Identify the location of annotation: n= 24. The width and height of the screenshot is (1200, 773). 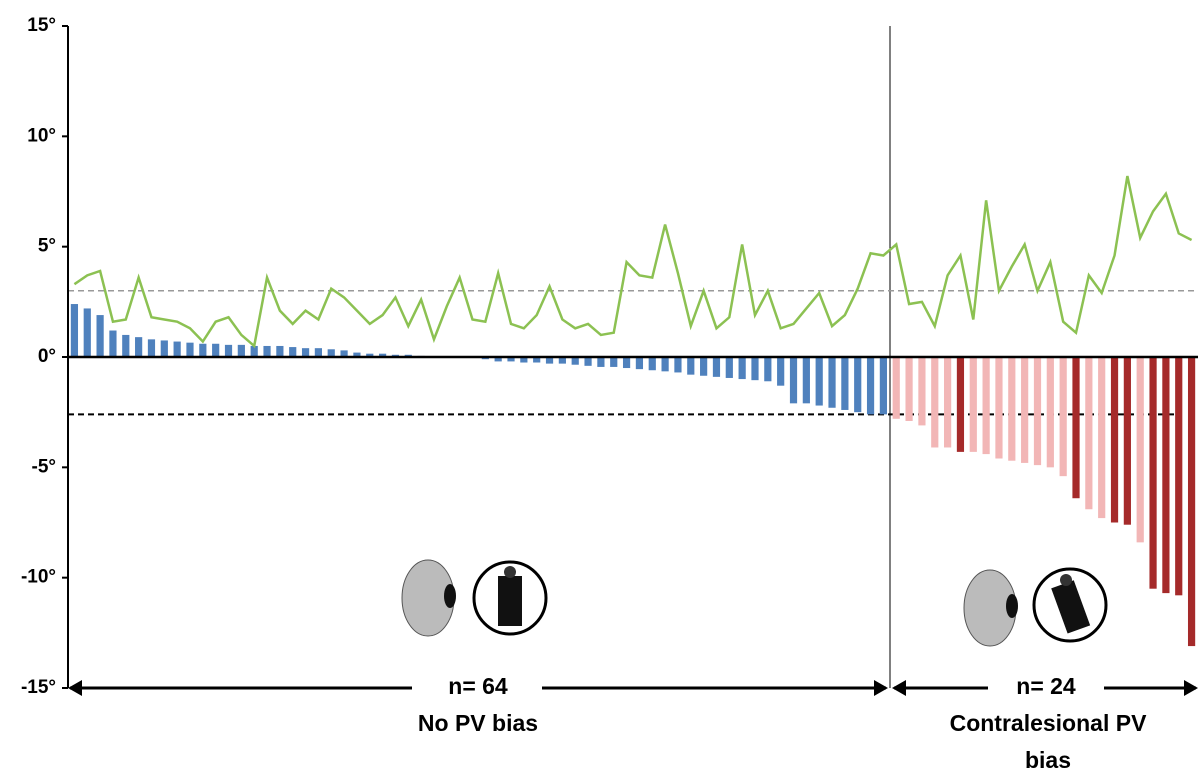
(1046, 686).